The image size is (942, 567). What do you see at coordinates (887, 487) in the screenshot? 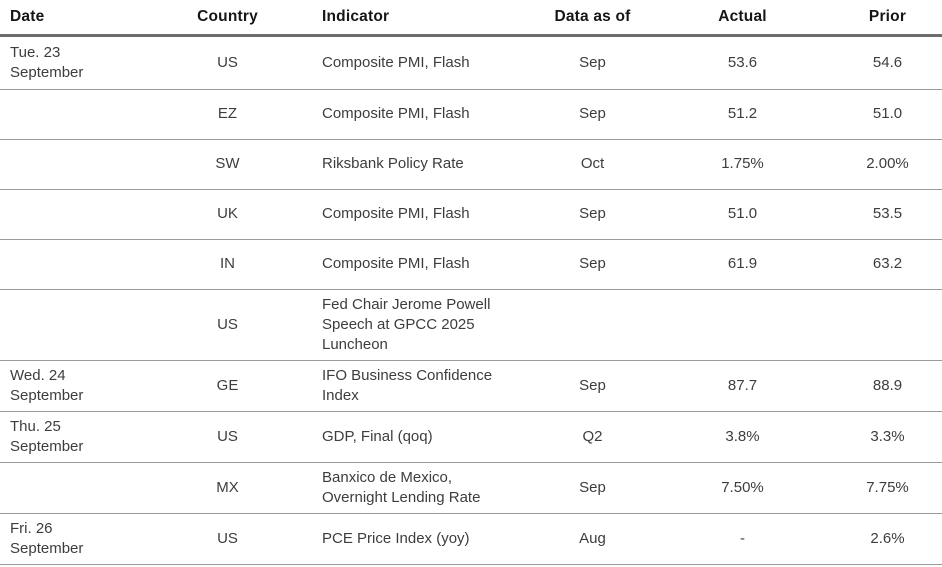
I see `prior-cell: 7.75%` at bounding box center [887, 487].